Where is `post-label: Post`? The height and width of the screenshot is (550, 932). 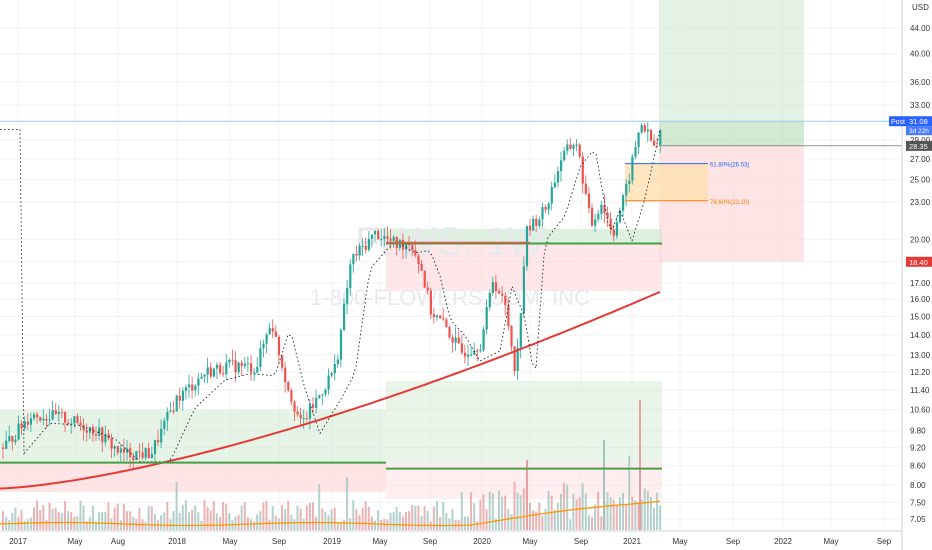 post-label: Post is located at coordinates (898, 122).